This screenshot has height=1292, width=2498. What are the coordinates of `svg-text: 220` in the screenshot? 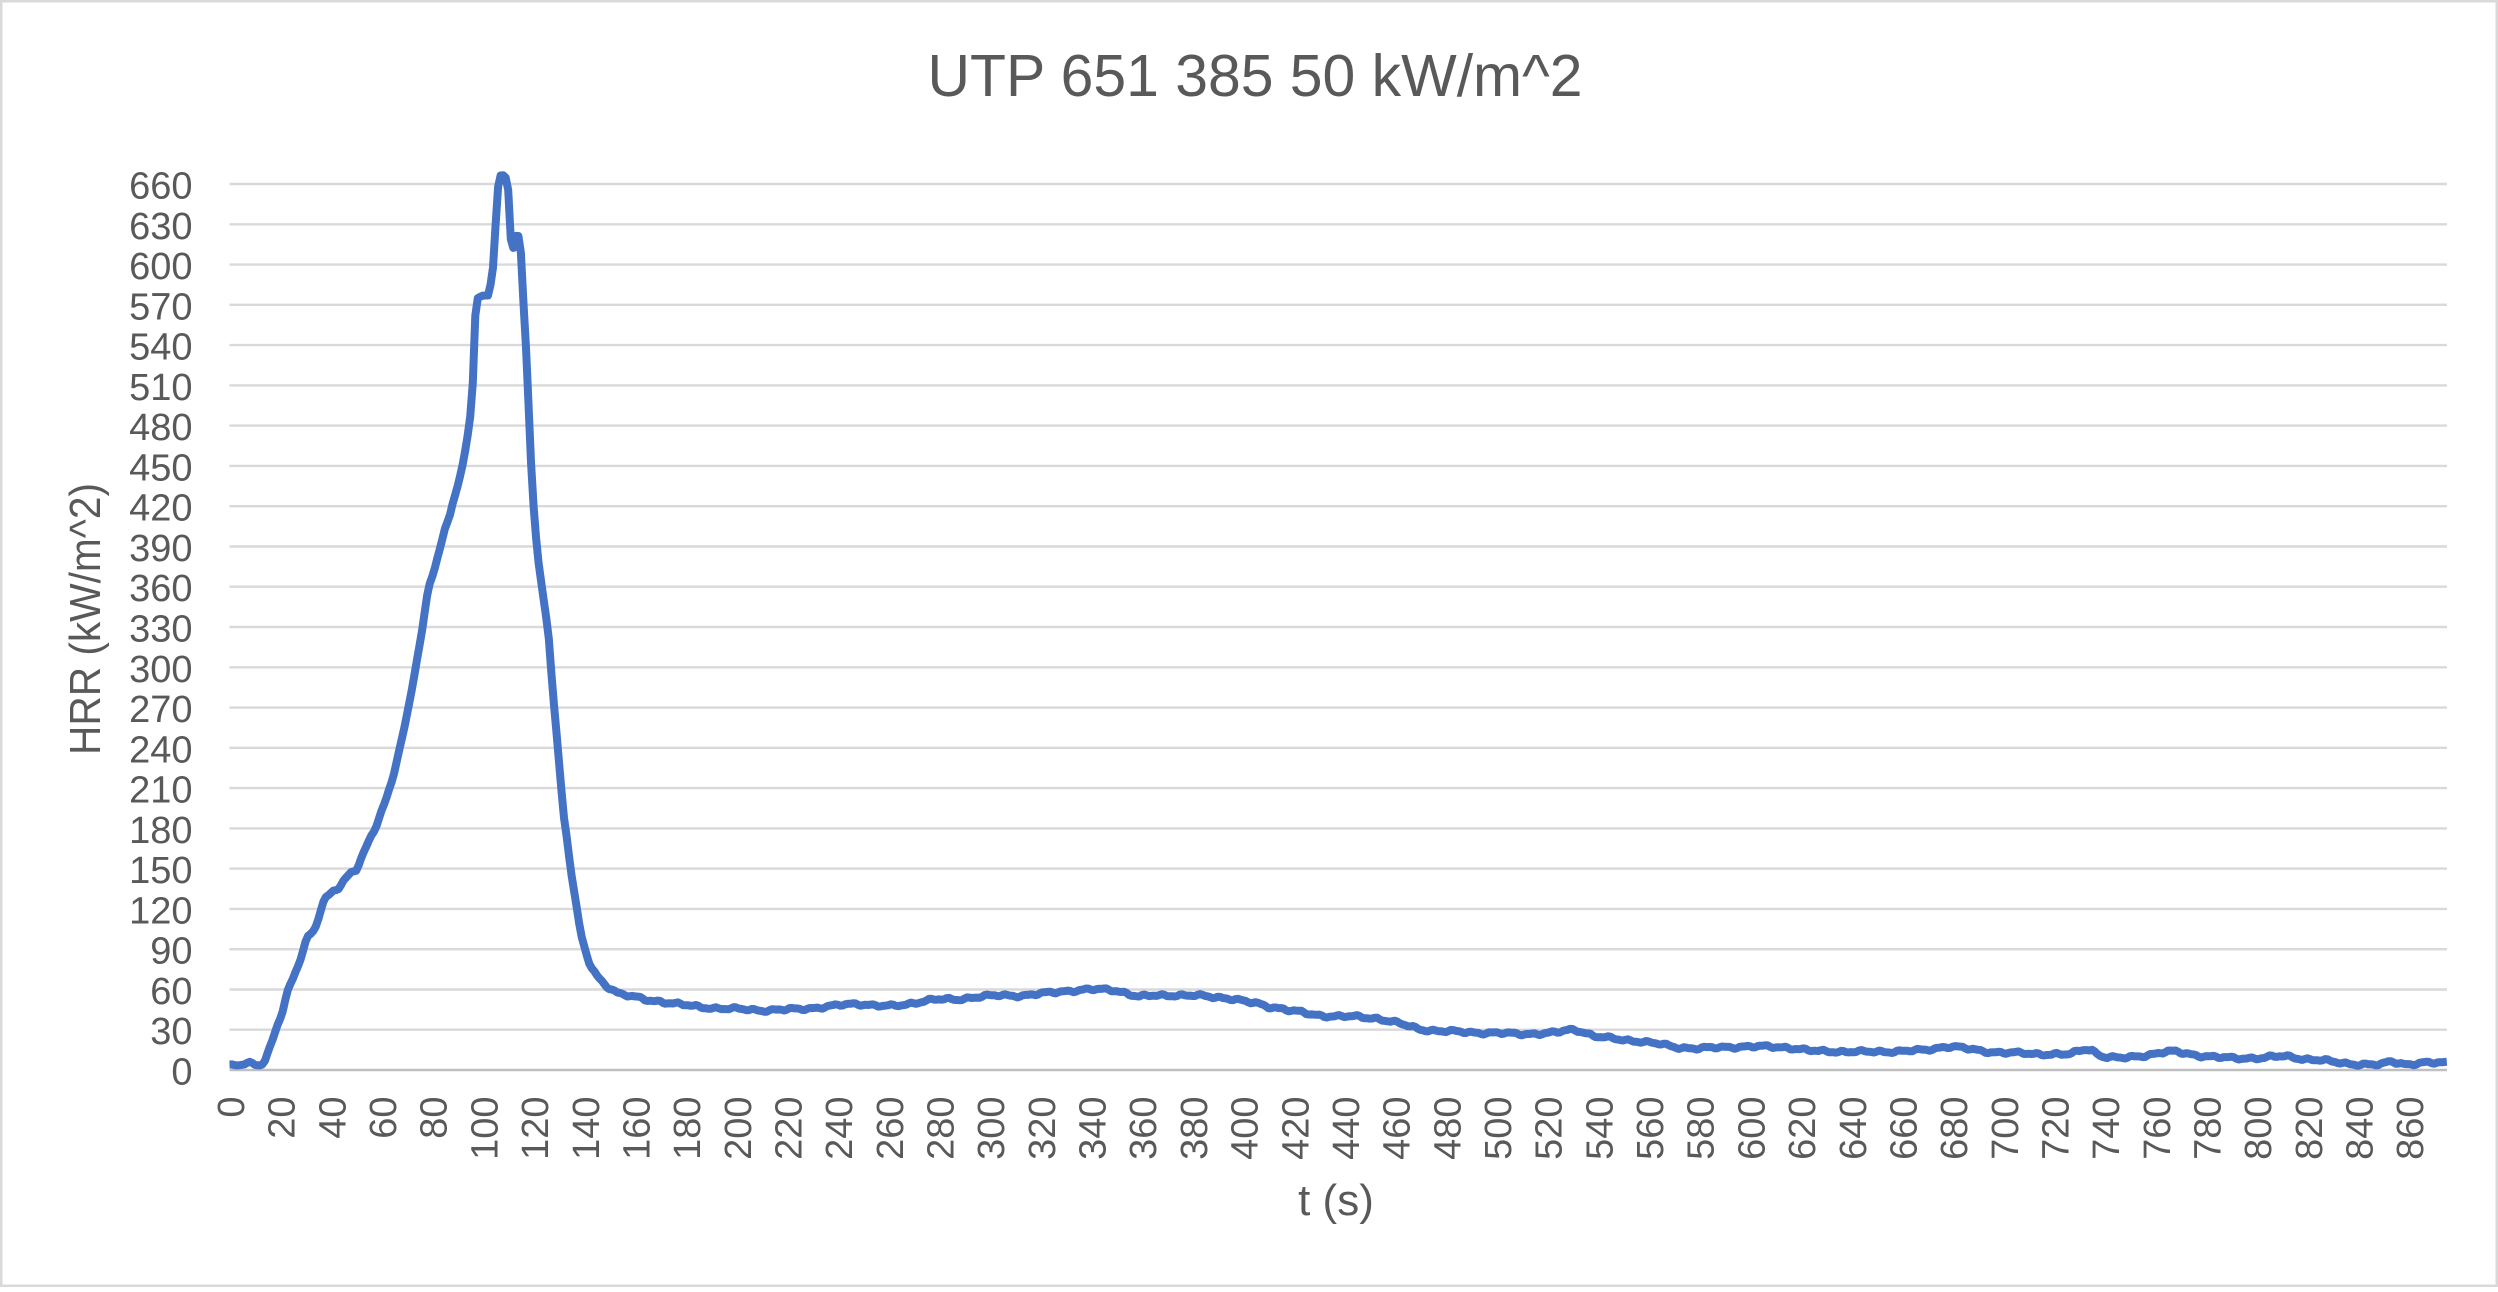 It's located at (790, 1128).